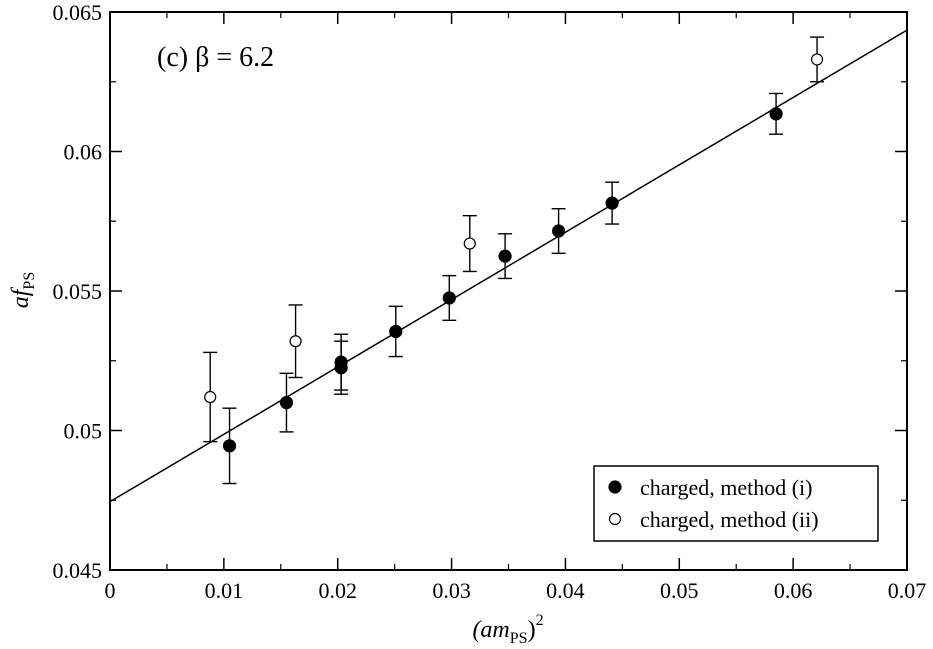 The height and width of the screenshot is (649, 933). What do you see at coordinates (726, 487) in the screenshot?
I see `legend-label-method-i: charged, method (i)` at bounding box center [726, 487].